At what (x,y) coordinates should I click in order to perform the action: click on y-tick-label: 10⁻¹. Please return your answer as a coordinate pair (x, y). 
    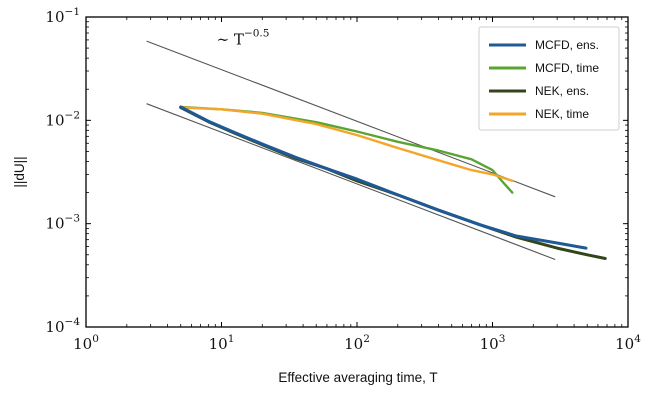
    Looking at the image, I should click on (62, 16).